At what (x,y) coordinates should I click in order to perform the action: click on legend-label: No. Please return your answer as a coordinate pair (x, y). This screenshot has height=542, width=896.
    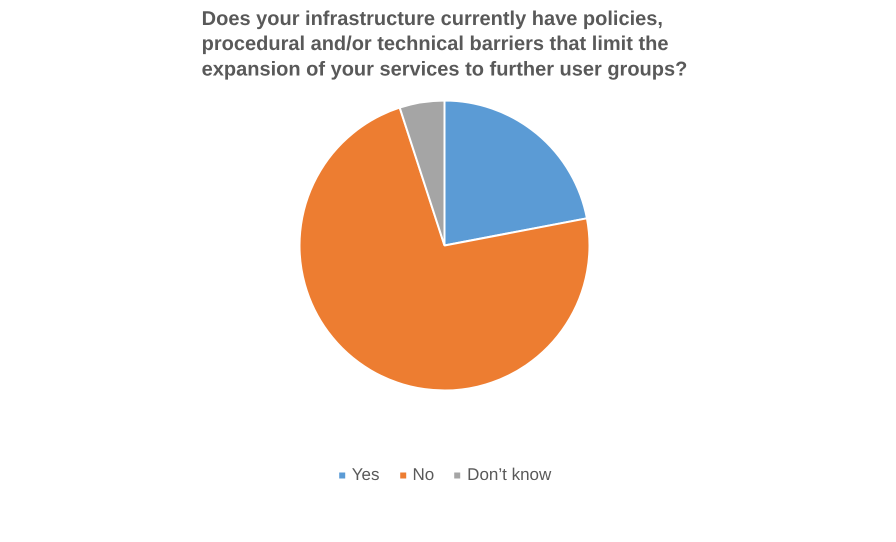
    Looking at the image, I should click on (423, 475).